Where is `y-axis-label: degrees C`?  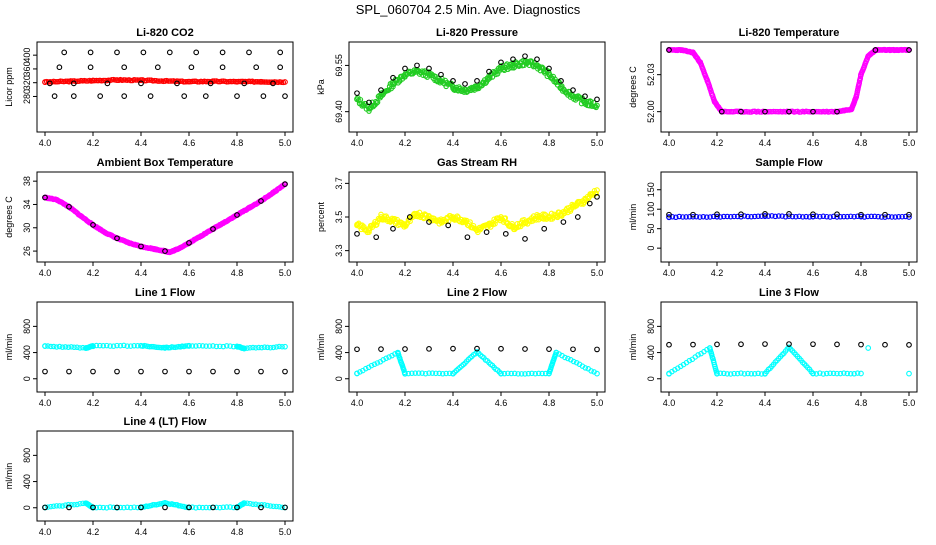 y-axis-label: degrees C is located at coordinates (633, 87).